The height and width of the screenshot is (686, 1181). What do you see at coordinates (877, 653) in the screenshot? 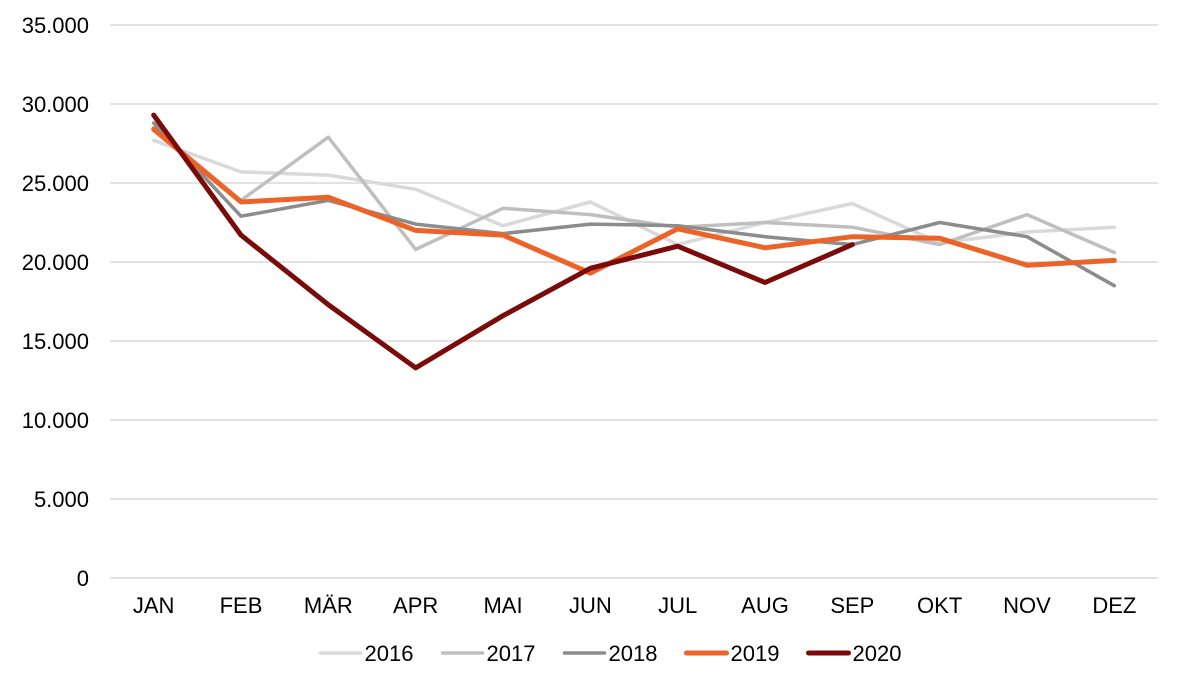
I see `legend-label: 2020` at bounding box center [877, 653].